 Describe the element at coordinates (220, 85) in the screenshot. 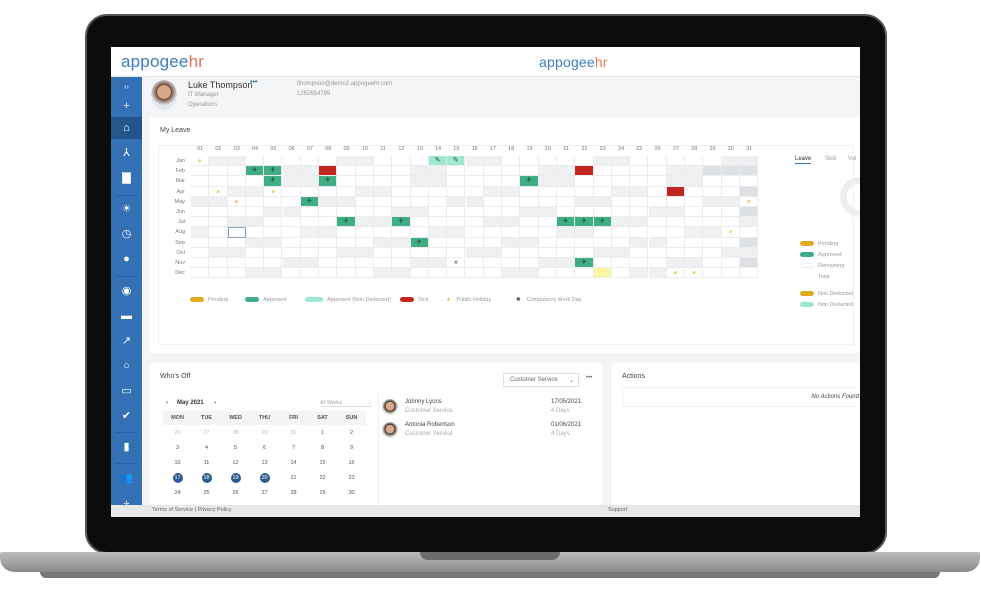

I see `profile-name: Luke Thompson` at that location.